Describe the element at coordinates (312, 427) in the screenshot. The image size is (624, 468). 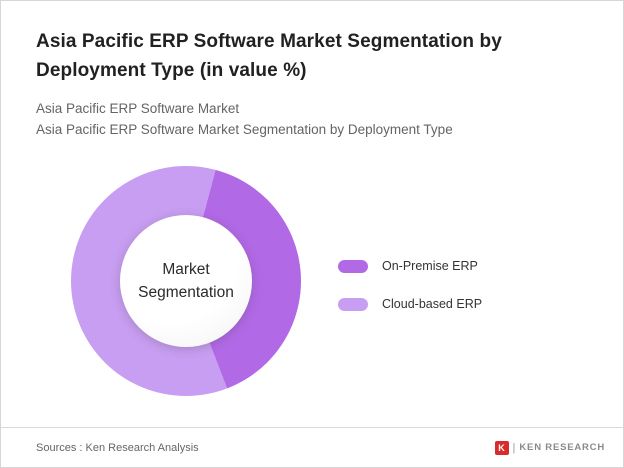
I see `footer-divider` at that location.